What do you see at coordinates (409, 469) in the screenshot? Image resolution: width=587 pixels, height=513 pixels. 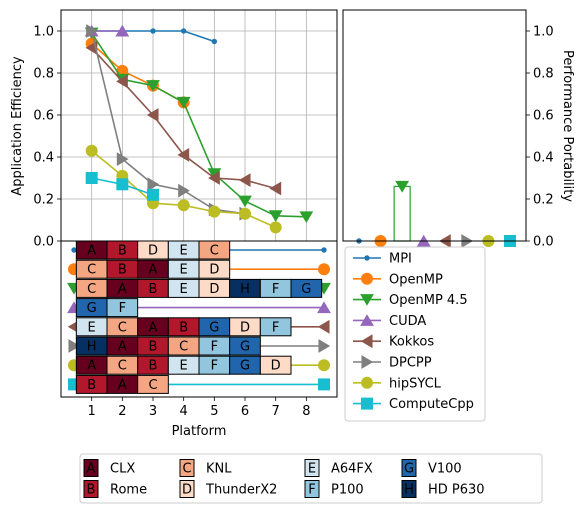 I see `platform-legend-letter: G` at bounding box center [409, 469].